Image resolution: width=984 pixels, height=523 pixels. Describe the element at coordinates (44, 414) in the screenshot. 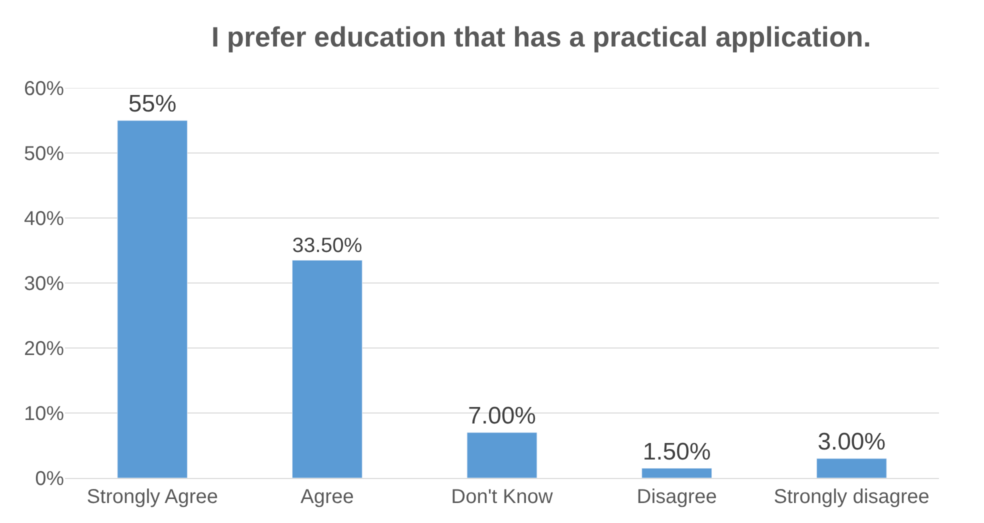

I see `y-tick-label: 10%` at that location.